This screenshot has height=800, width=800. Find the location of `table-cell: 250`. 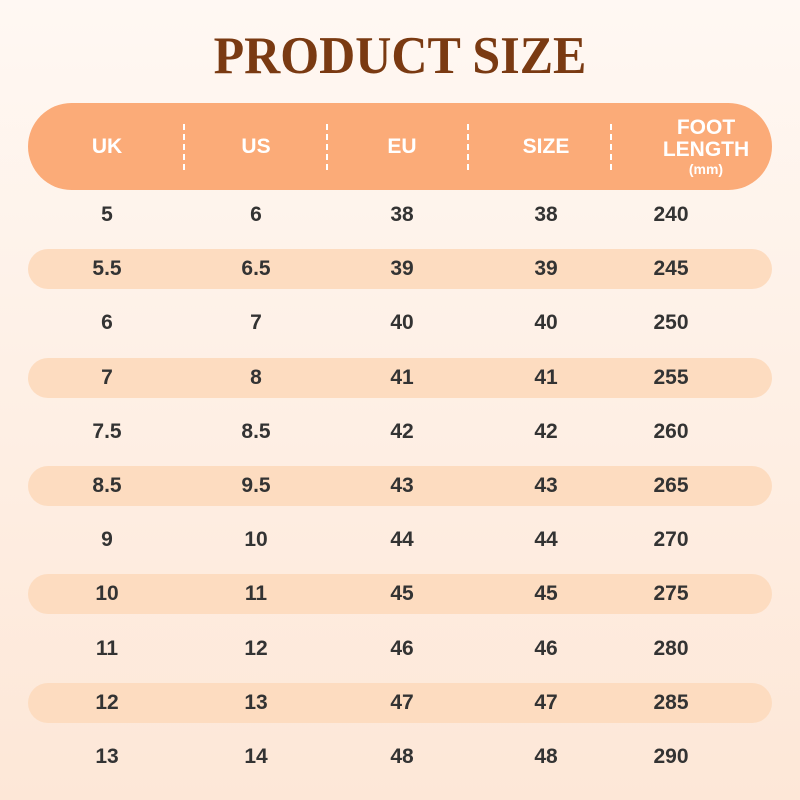

table-cell: 250 is located at coordinates (671, 323).